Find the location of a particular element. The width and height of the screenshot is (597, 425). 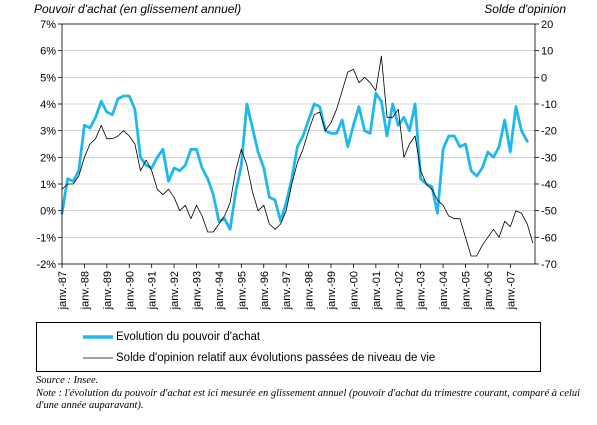

right-tick-label: 20 is located at coordinates (547, 25).